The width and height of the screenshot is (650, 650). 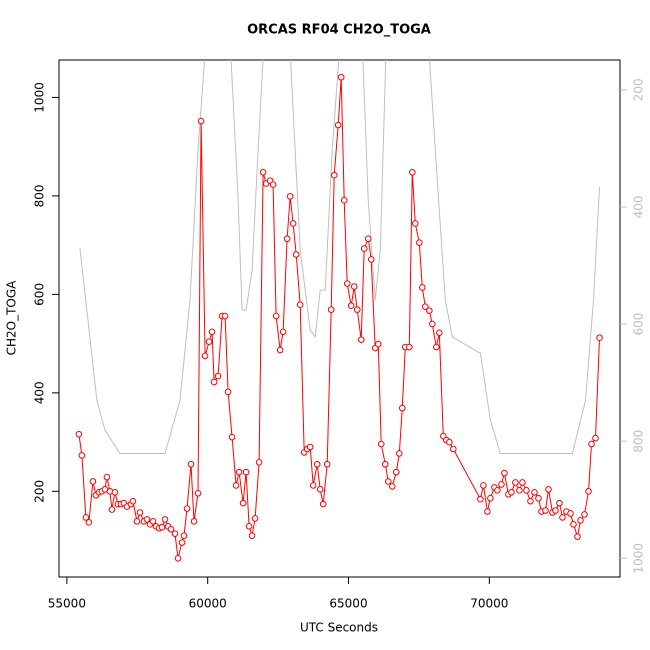 I want to click on x-tick-label: 60000, so click(x=208, y=604).